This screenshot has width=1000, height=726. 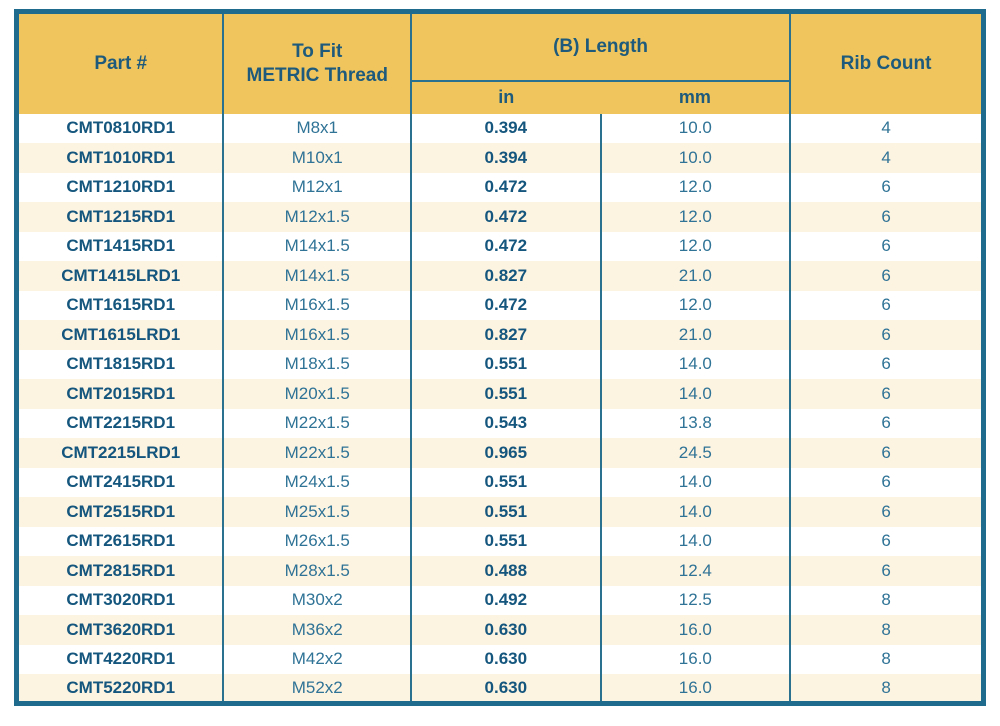 What do you see at coordinates (317, 571) in the screenshot?
I see `thread-size-cell: M28x1.5` at bounding box center [317, 571].